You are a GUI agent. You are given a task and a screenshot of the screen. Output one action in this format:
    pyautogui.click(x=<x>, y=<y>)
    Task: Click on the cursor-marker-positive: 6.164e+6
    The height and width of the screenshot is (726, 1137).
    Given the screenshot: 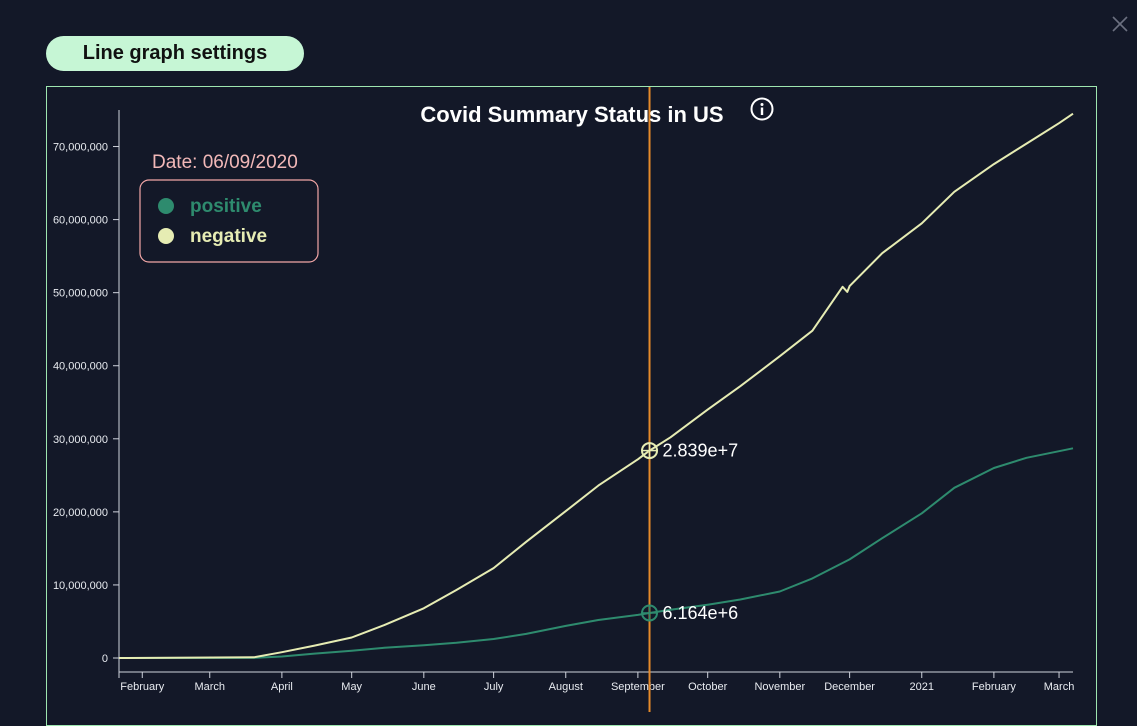 What is the action you would take?
    pyautogui.click(x=690, y=613)
    